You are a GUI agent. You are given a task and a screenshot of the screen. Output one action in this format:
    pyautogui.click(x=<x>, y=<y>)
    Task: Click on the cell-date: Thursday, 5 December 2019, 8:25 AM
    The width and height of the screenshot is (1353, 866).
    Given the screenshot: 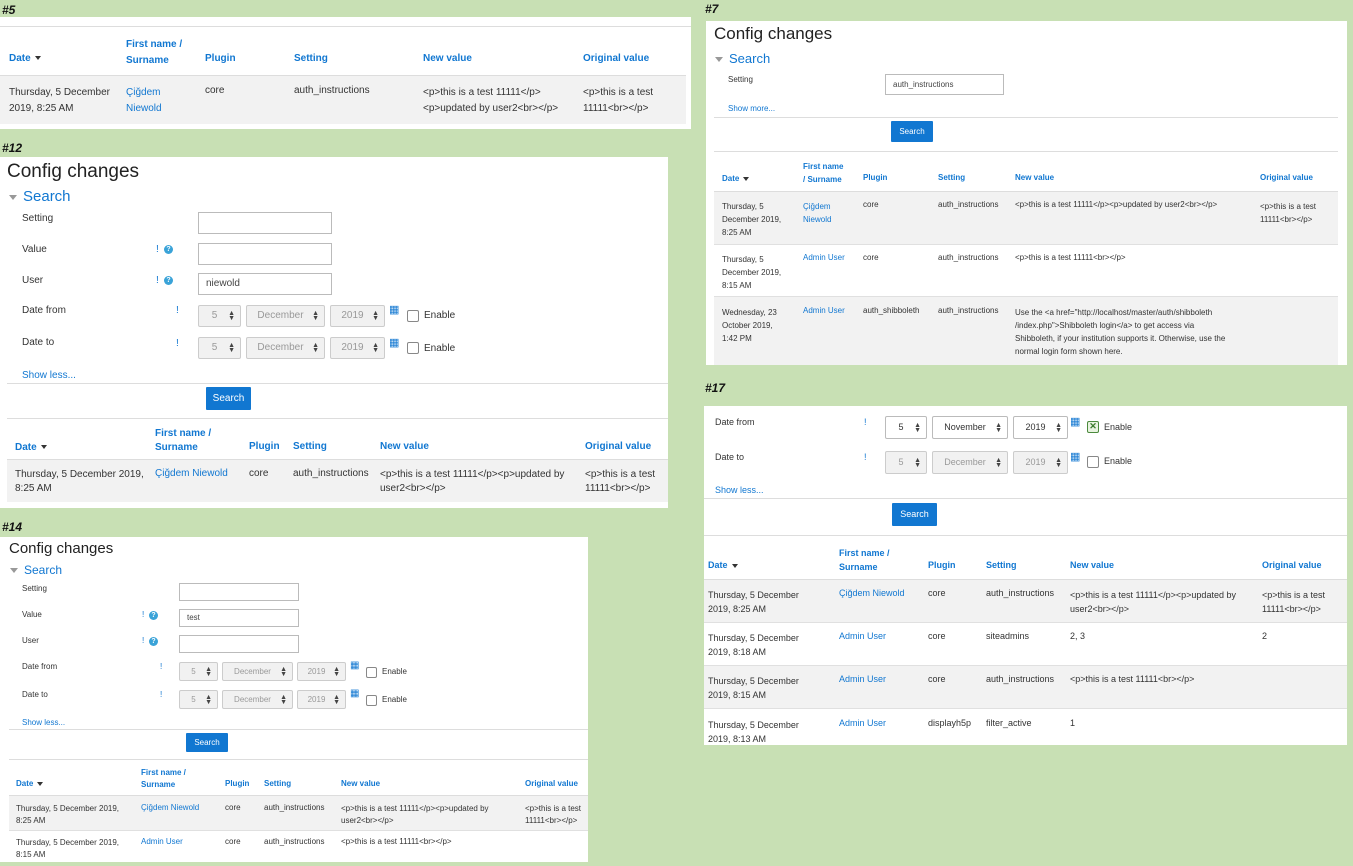 What is the action you would take?
    pyautogui.click(x=59, y=100)
    